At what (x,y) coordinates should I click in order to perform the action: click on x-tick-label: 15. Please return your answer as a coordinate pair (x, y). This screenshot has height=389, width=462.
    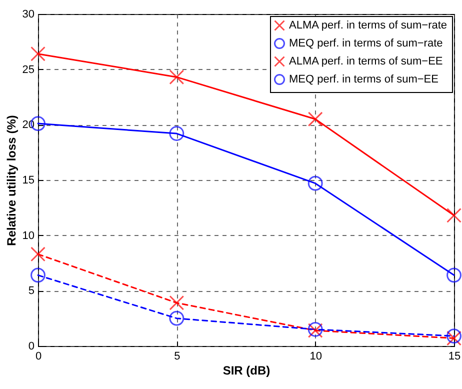
    Looking at the image, I should click on (454, 356).